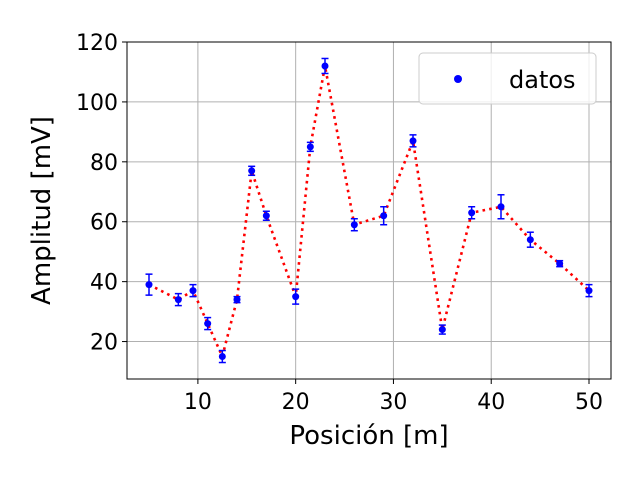 Image resolution: width=640 pixels, height=480 pixels. Describe the element at coordinates (104, 163) in the screenshot. I see `y-tick-label: 80` at that location.